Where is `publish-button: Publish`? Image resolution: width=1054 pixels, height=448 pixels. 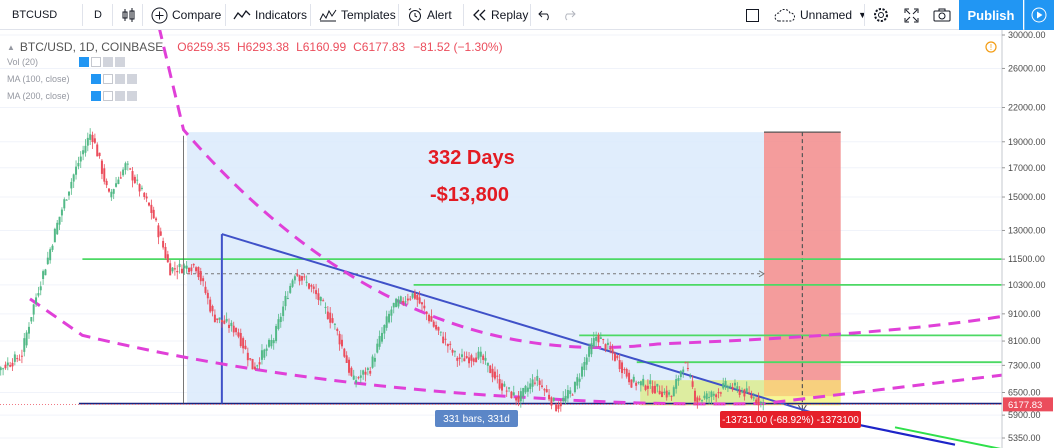
publish-button: Publish is located at coordinates (991, 15).